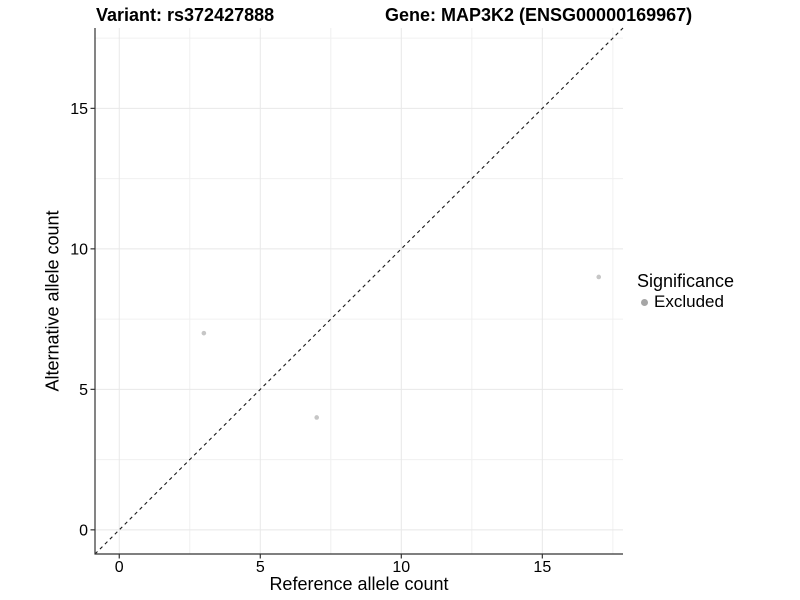 Image resolution: width=800 pixels, height=600 pixels. I want to click on y-tick-label: 10, so click(79, 249).